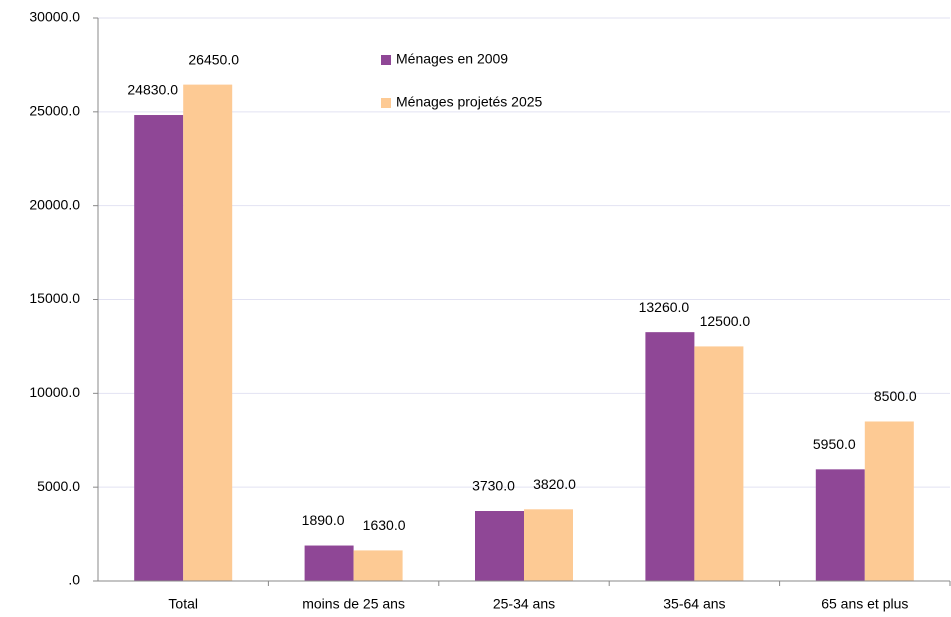 This screenshot has width=951, height=617. What do you see at coordinates (213, 59) in the screenshot?
I see `value-label: 26450.0` at bounding box center [213, 59].